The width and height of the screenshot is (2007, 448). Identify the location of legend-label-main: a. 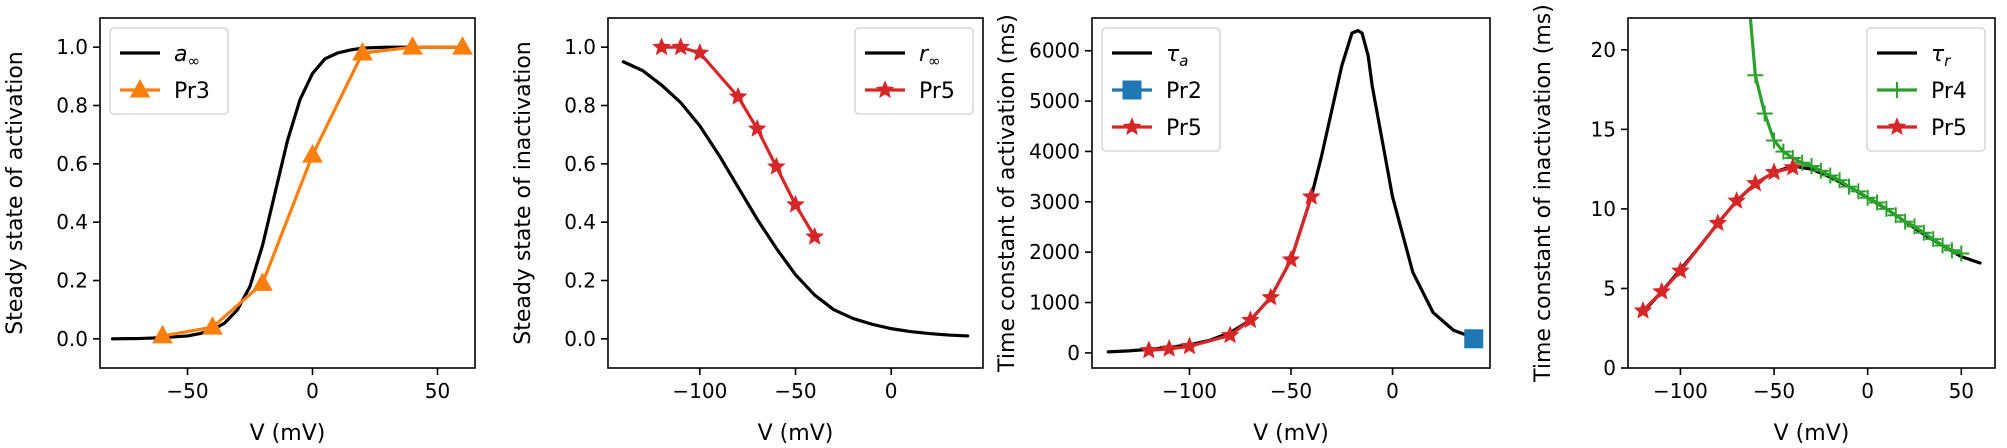
(180, 54).